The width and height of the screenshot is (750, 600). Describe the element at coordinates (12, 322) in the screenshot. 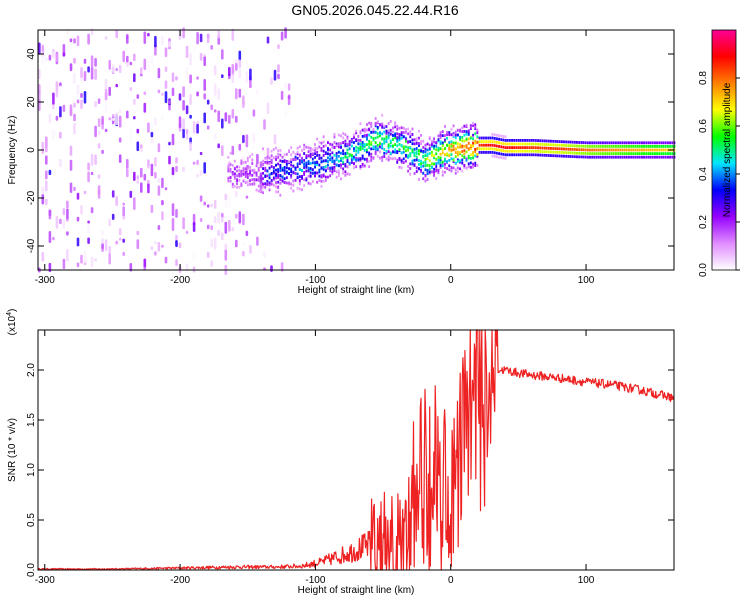

I see `snr-y-multiplier: (x104)` at that location.